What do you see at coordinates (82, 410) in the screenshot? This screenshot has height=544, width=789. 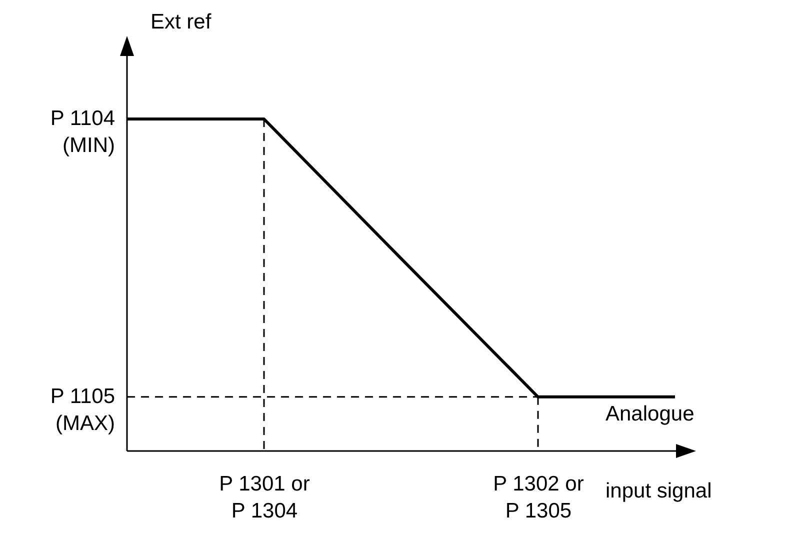 I see `text: P 1105 (MAX)` at bounding box center [82, 410].